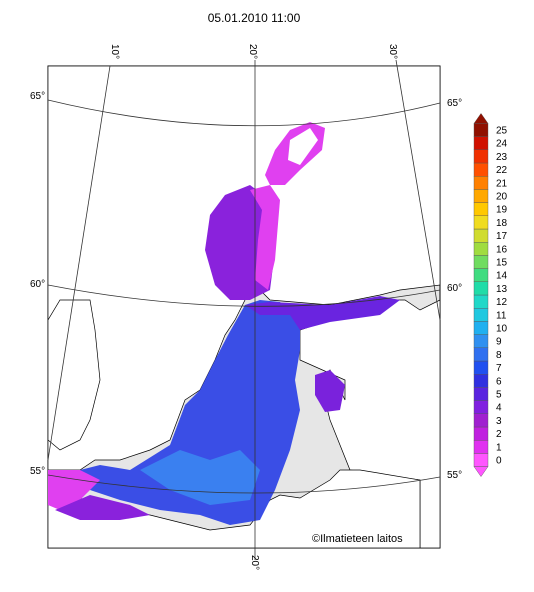  Describe the element at coordinates (499, 447) in the screenshot. I see `colorbar-label: 1` at that location.